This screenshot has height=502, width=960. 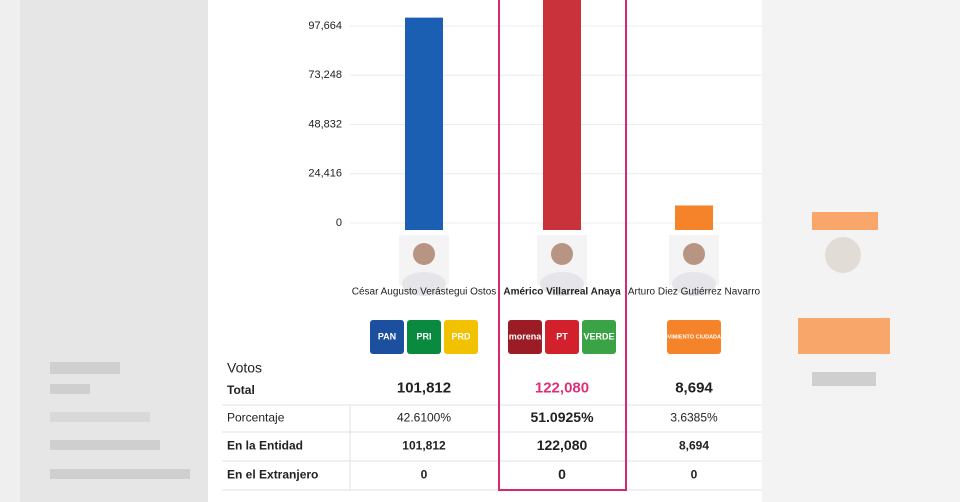 What do you see at coordinates (272, 475) in the screenshot?
I see `row-label: En el Extranjero` at bounding box center [272, 475].